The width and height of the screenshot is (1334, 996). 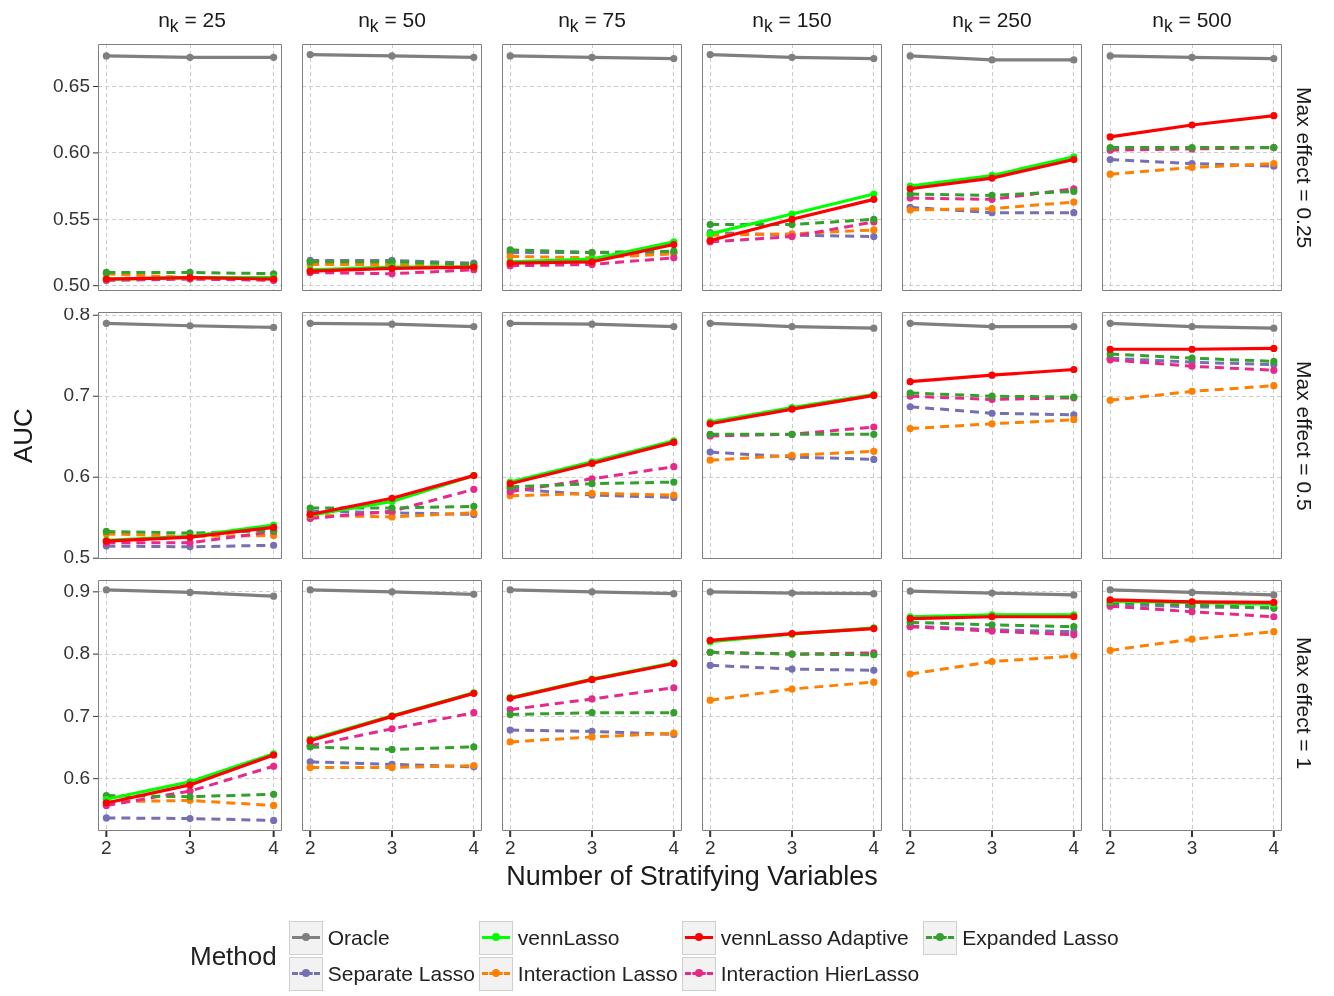 What do you see at coordinates (76, 591) in the screenshot?
I see `y-tick-label: 0.9` at bounding box center [76, 591].